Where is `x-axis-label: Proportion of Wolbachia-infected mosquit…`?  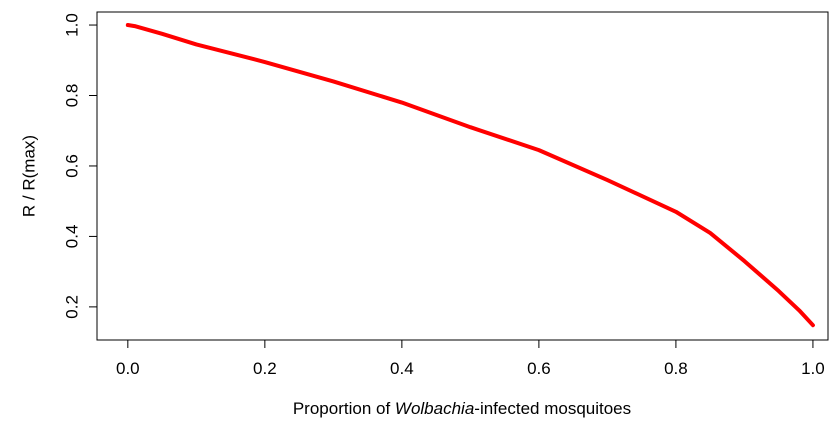 x-axis-label: Proportion of Wolbachia-infected mosquit… is located at coordinates (462, 408).